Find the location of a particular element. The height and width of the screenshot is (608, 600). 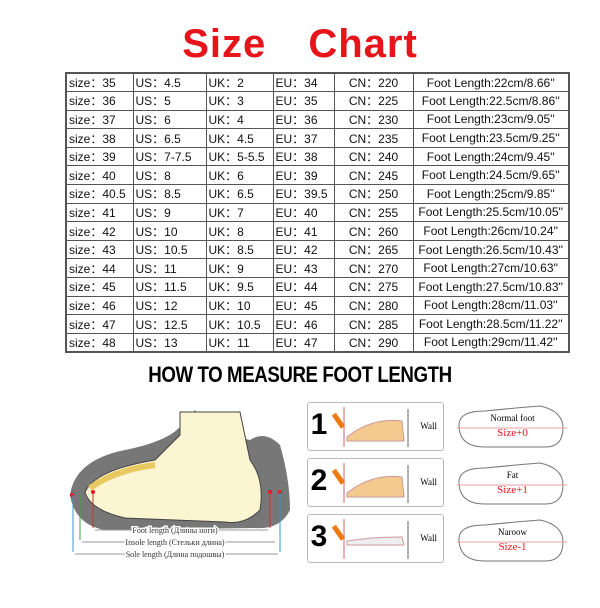

table-cell: size：46 is located at coordinates (99, 305).